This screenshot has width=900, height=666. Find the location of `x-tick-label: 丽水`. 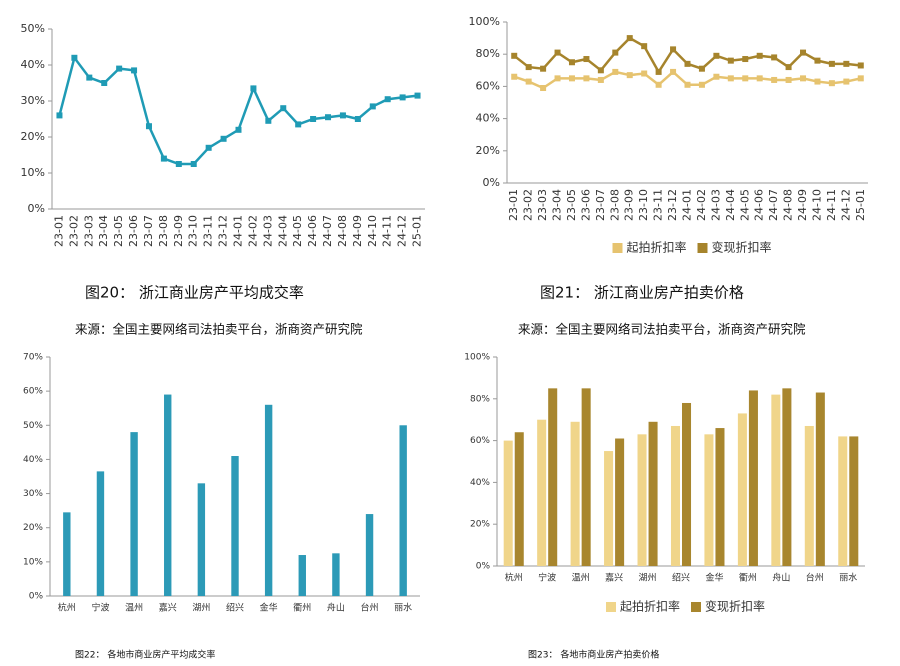

x-tick-label: 丽水 is located at coordinates (403, 608).